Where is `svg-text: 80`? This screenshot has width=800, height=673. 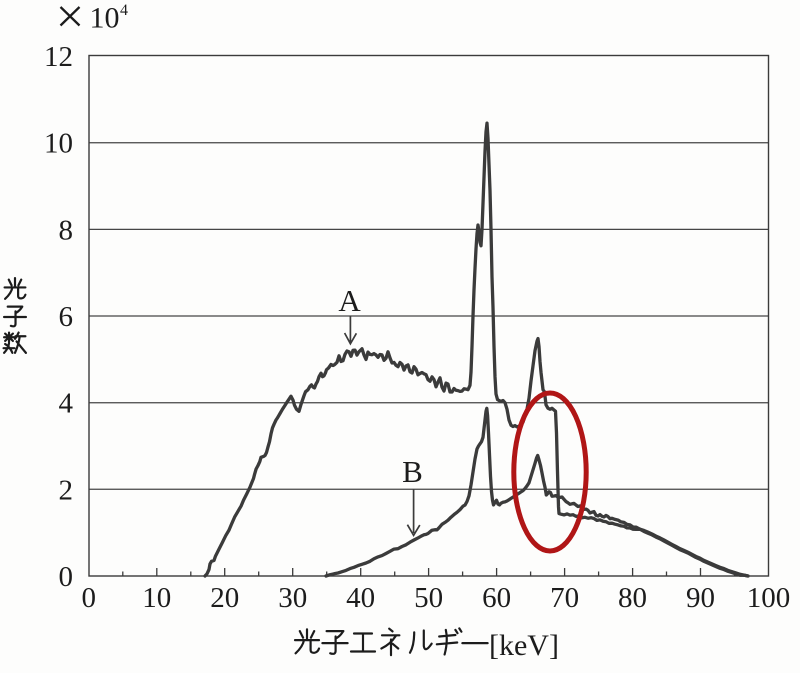 svg-text: 80 is located at coordinates (632, 598).